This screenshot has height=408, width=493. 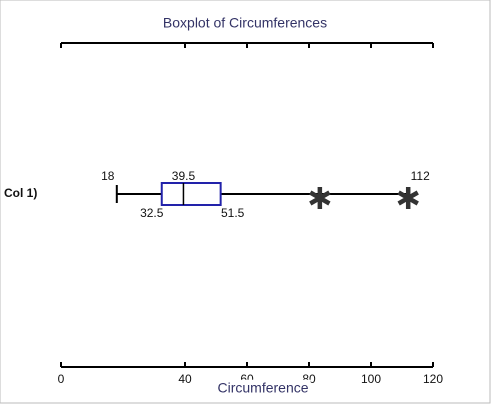 I want to click on category-label: Col 1), so click(x=20, y=193).